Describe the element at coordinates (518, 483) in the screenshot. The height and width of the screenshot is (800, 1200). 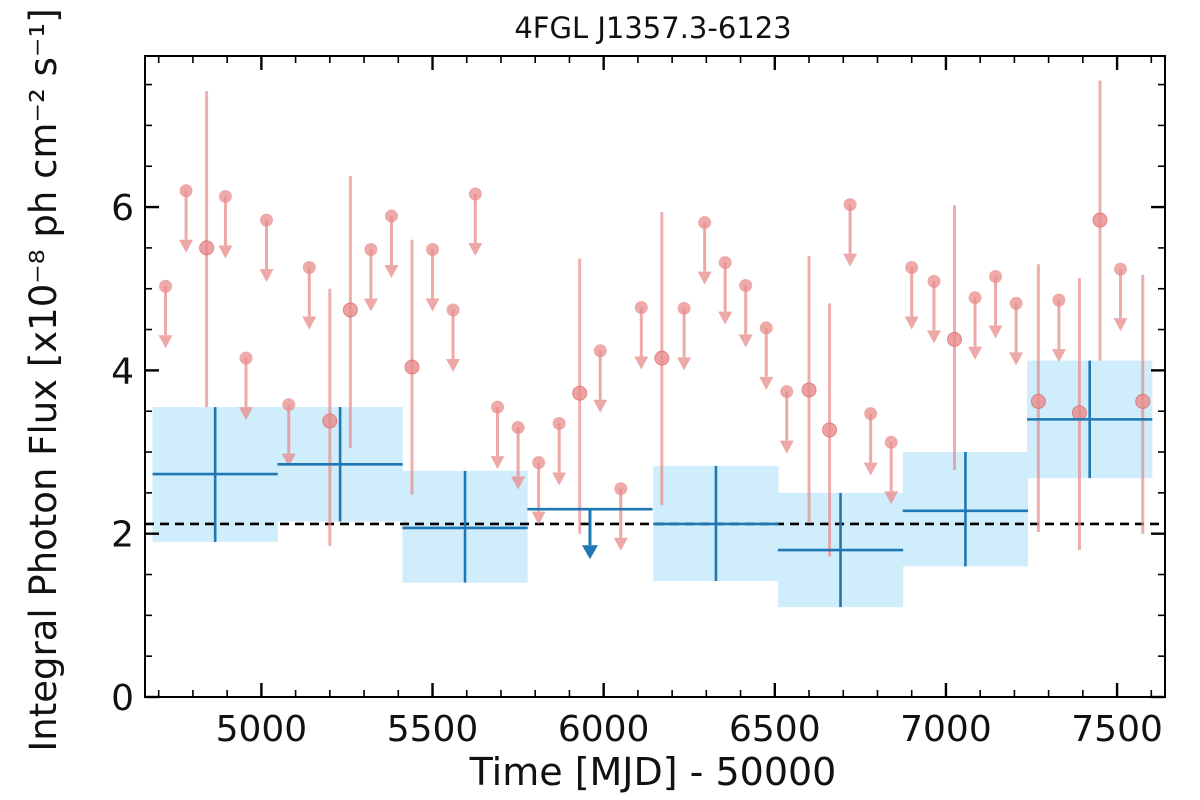
I see `short-bin-upper-limit-17-head` at that location.